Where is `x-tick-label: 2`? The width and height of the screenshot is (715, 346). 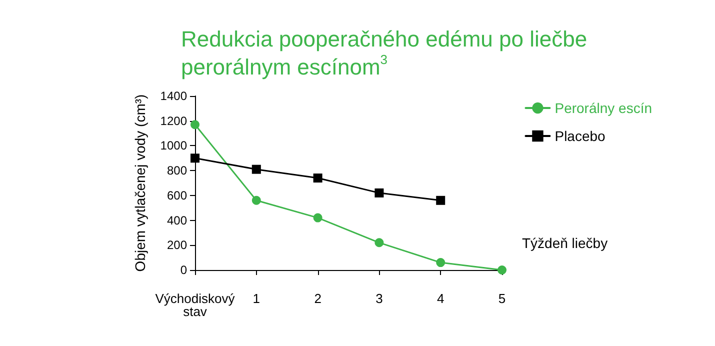
x-tick-label: 2 is located at coordinates (318, 298).